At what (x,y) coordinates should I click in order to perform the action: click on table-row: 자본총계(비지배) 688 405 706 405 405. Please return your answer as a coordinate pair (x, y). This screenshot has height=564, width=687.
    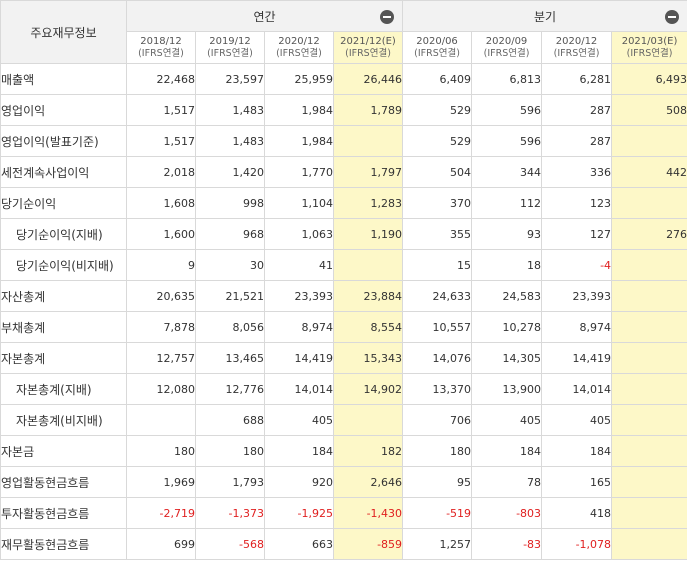
    Looking at the image, I should click on (343, 420).